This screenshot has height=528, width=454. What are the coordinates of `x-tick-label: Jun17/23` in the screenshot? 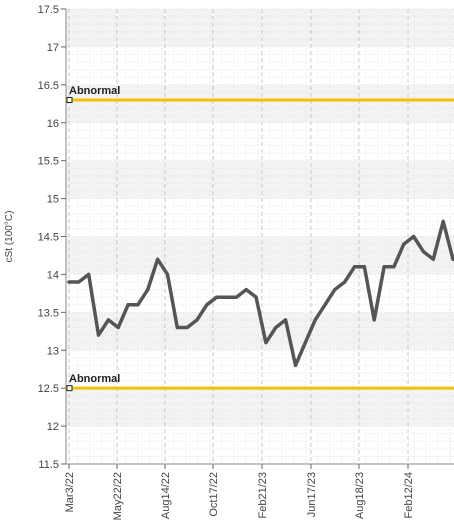 It's located at (312, 494).